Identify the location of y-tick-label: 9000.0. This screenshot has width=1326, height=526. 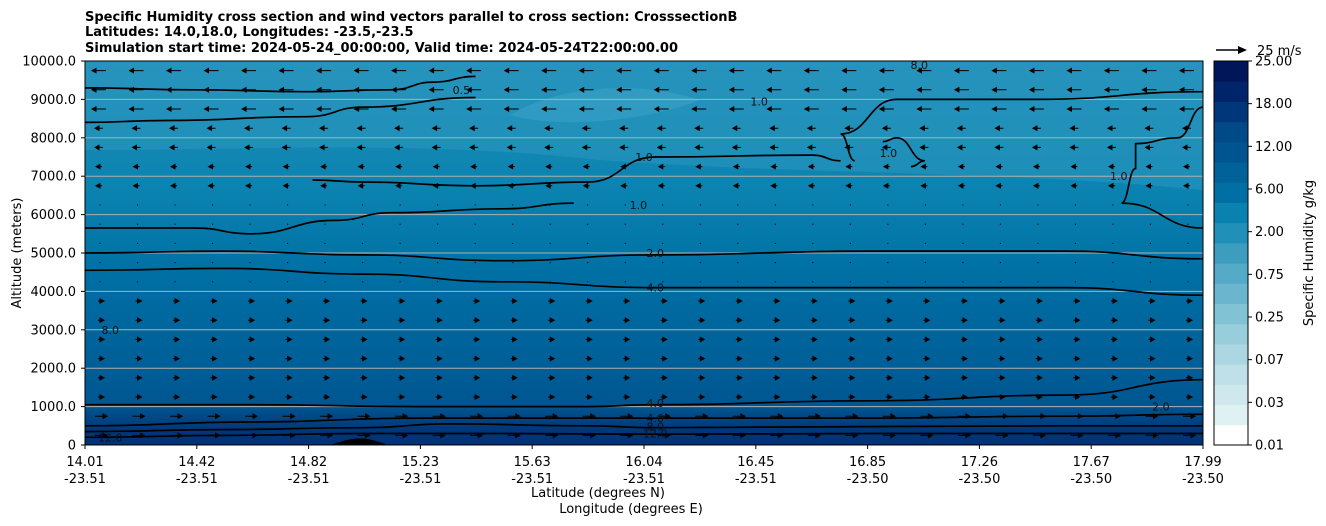
(54, 100).